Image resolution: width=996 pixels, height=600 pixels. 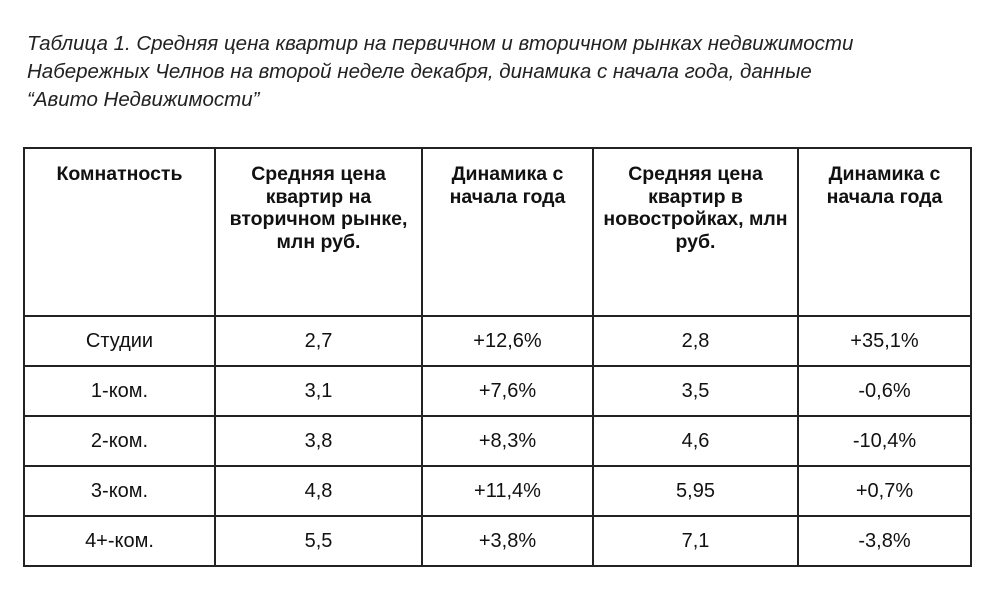 I want to click on caption-line: “Авито Недвижимости”, so click(x=143, y=99).